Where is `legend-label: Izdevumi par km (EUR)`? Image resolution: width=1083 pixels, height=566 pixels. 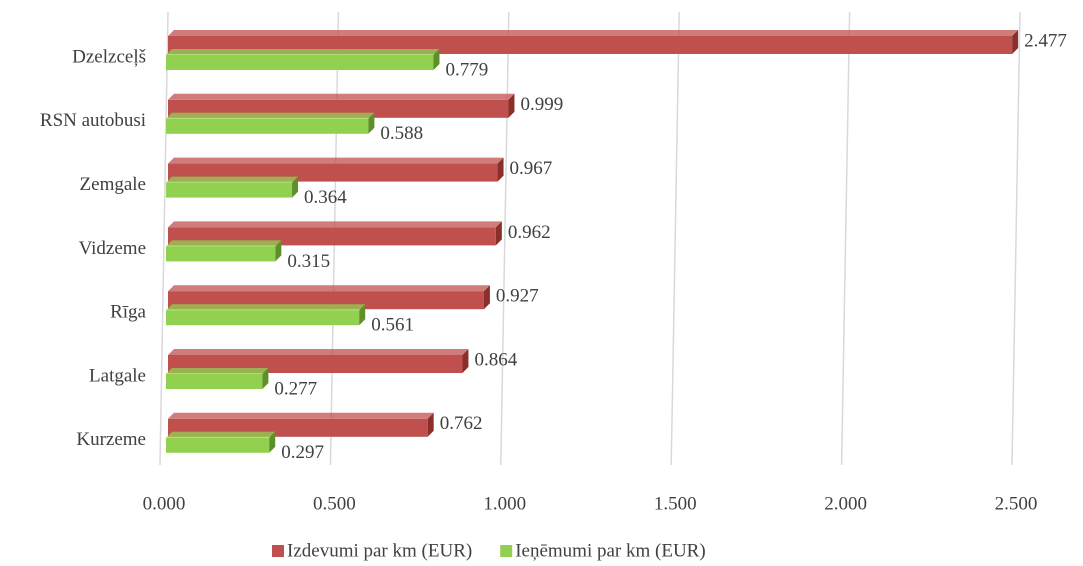
legend-label: Izdevumi par km (EUR) is located at coordinates (379, 550).